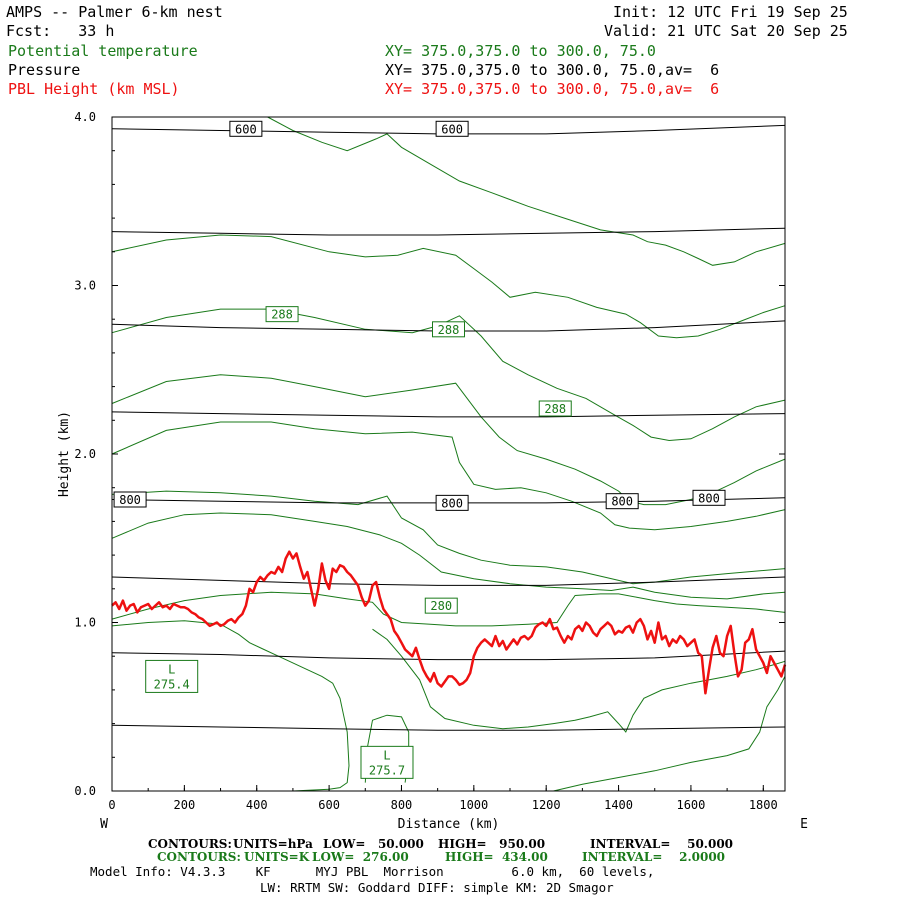 This screenshot has height=900, width=900. What do you see at coordinates (103, 51) in the screenshot?
I see `field-theta-name: Potential temperature` at bounding box center [103, 51].